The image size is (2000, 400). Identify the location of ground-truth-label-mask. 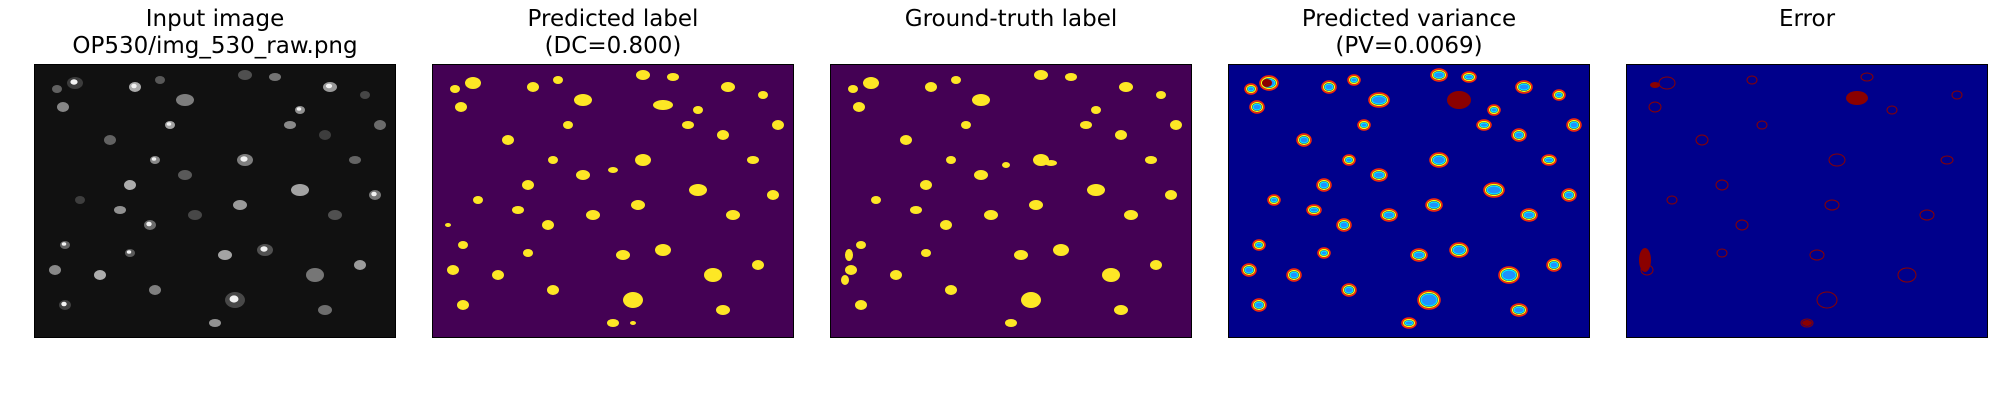
(1011, 201).